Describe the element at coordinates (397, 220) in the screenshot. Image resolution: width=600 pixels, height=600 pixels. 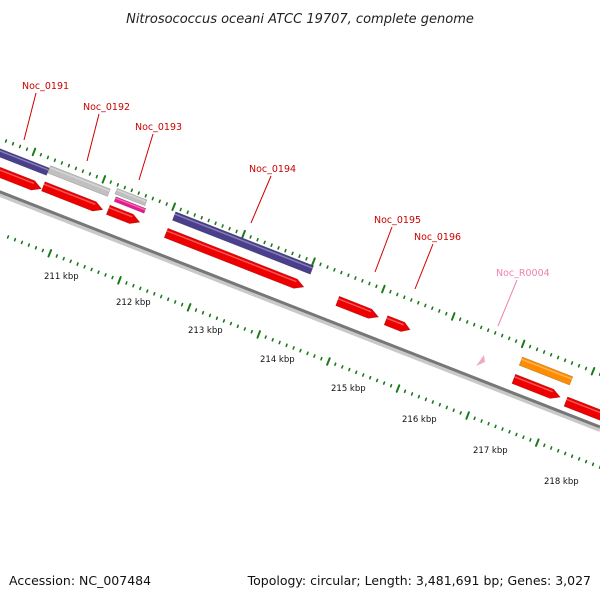
I see `gene-label-noc-0195: Noc_0195` at that location.